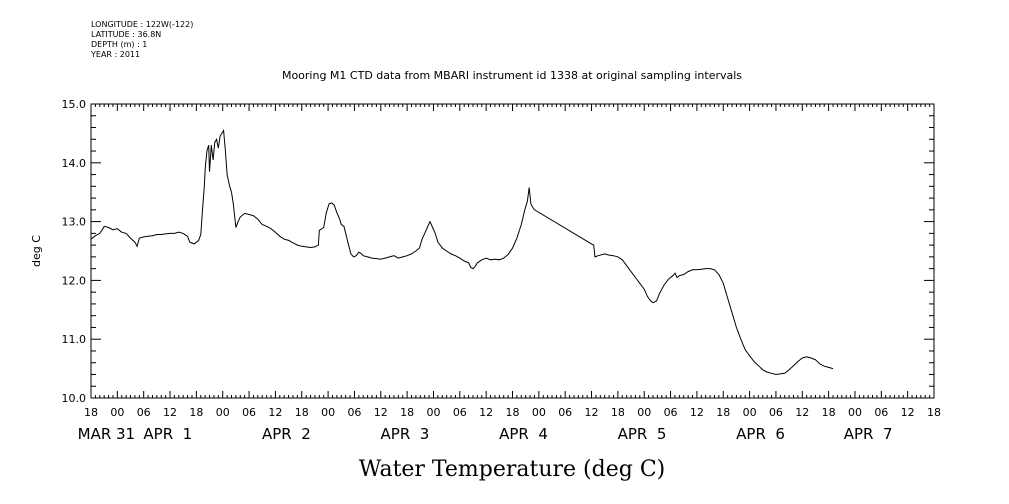 This screenshot has height=504, width=1009. I want to click on date-label: APR 3, so click(405, 434).